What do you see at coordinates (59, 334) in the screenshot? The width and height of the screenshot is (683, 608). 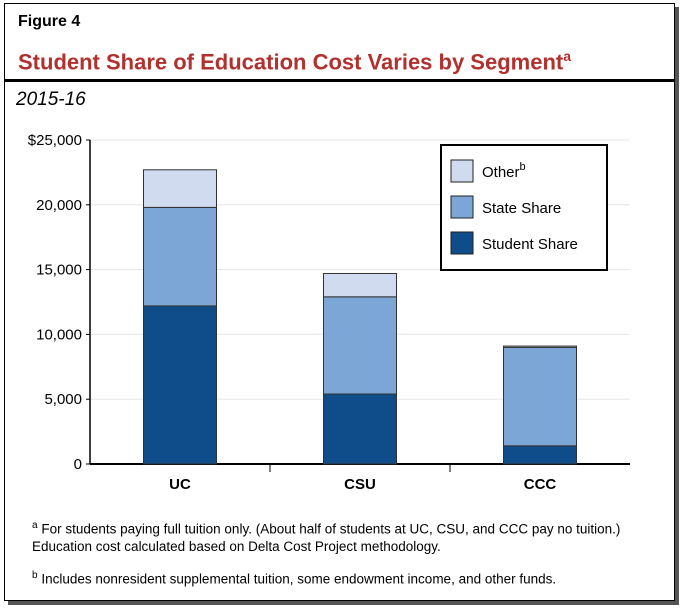 I see `y-tick-label: 10,000` at bounding box center [59, 334].